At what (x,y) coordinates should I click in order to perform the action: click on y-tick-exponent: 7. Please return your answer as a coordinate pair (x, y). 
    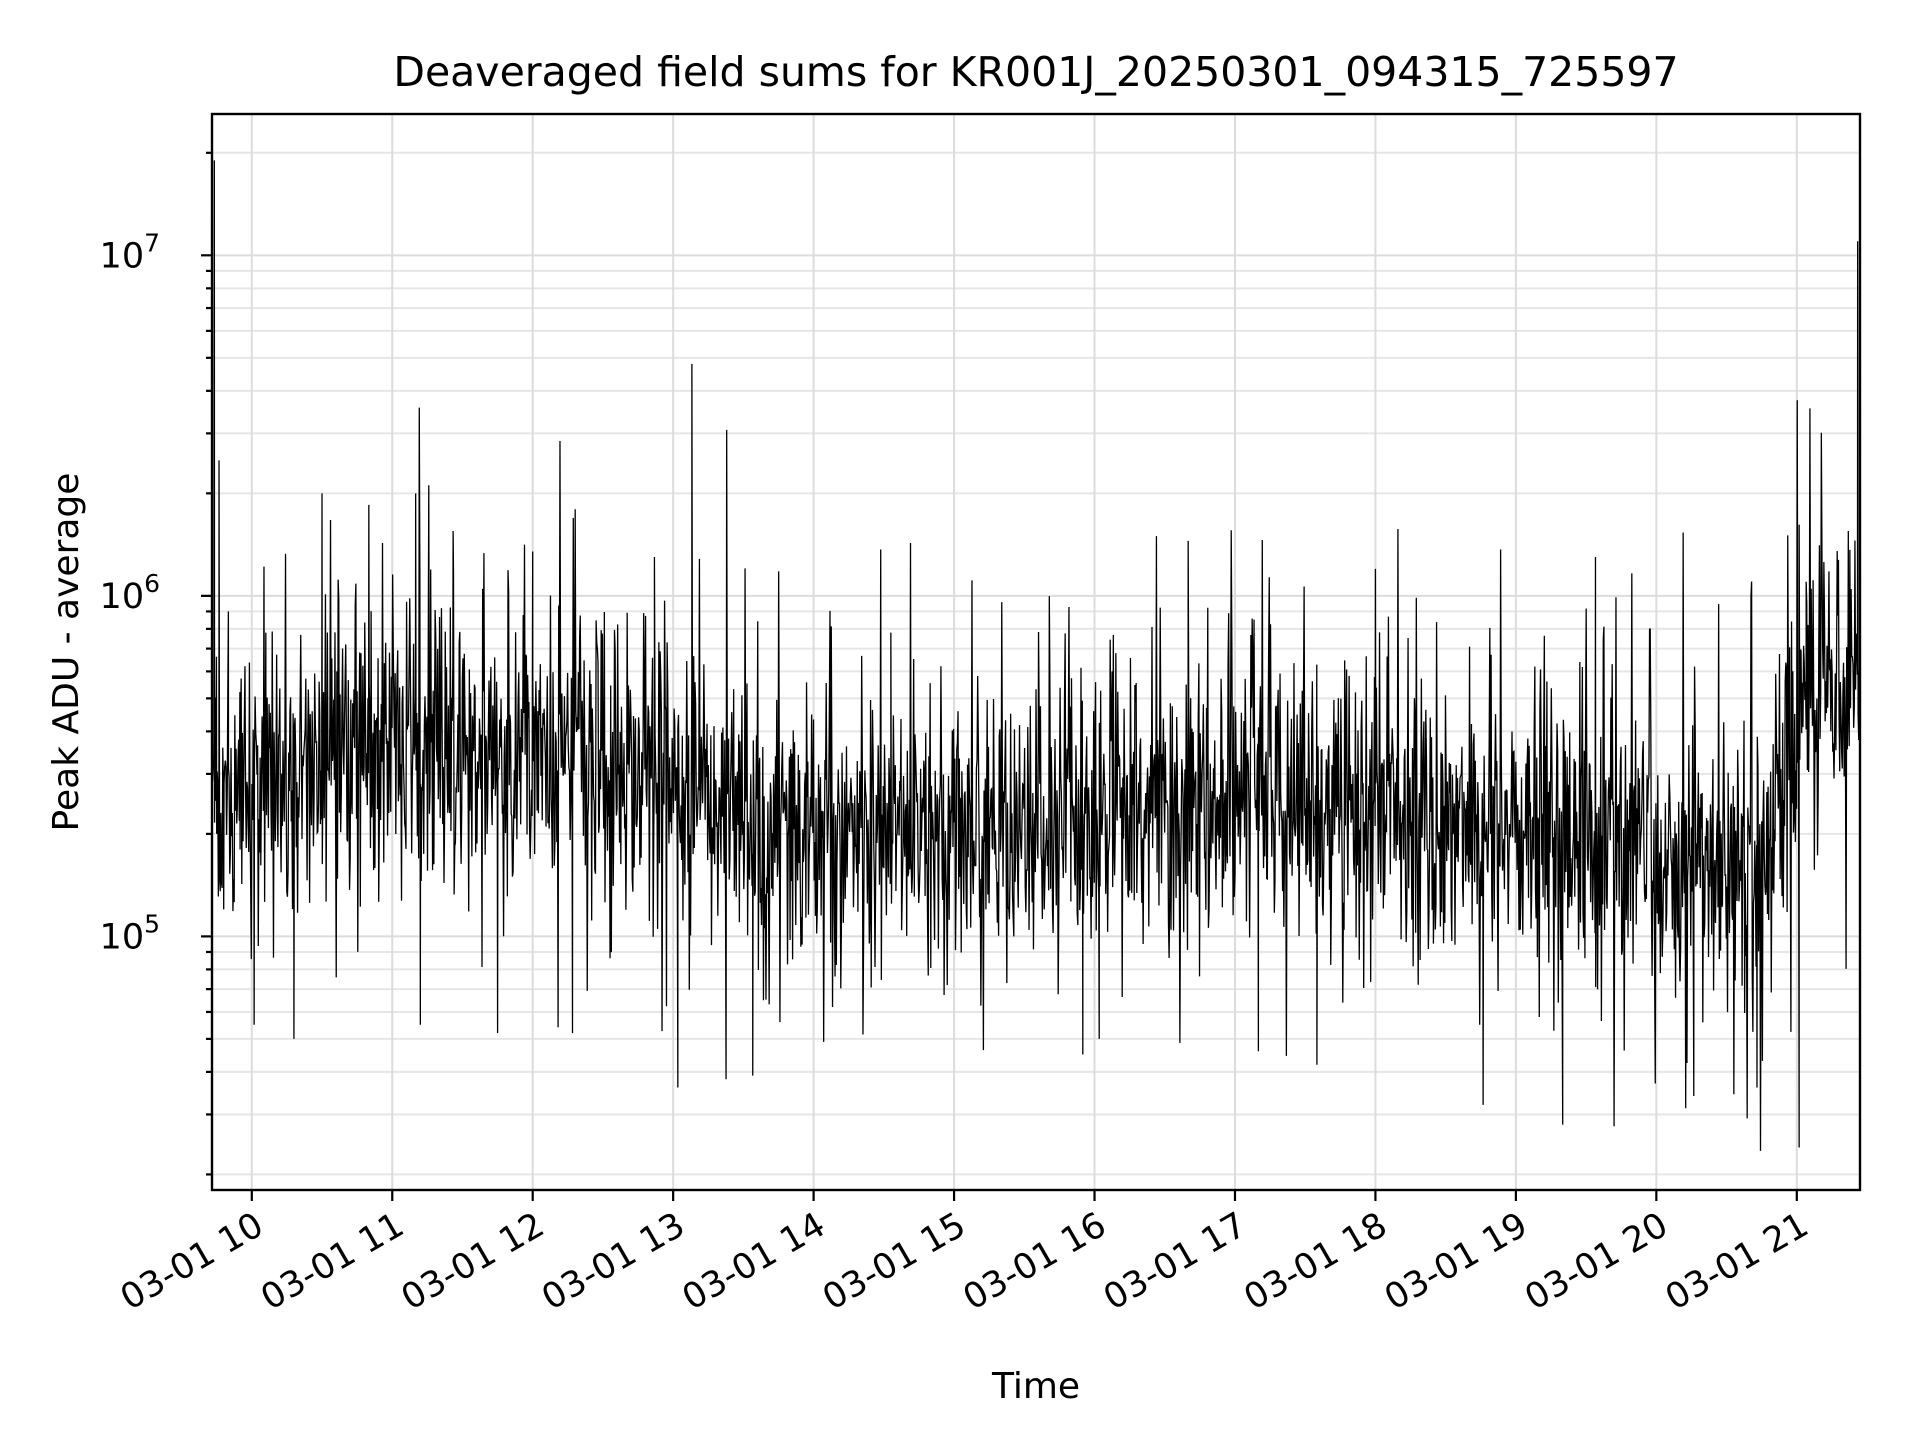
    Looking at the image, I should click on (152, 242).